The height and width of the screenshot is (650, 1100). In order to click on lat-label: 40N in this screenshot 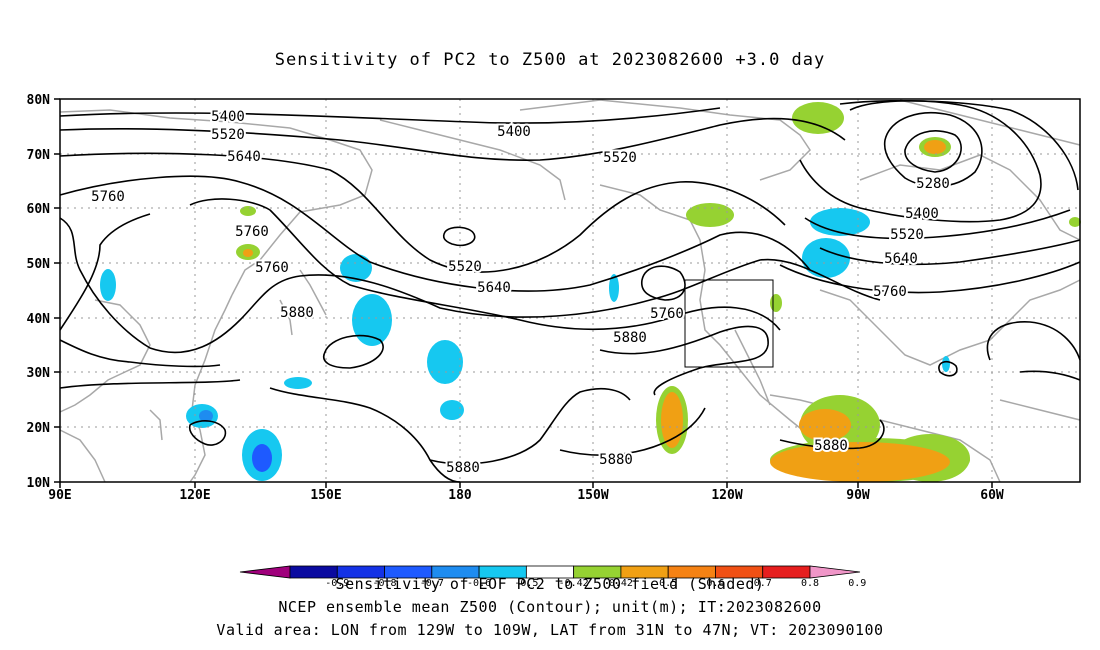, I will do `click(39, 319)`.